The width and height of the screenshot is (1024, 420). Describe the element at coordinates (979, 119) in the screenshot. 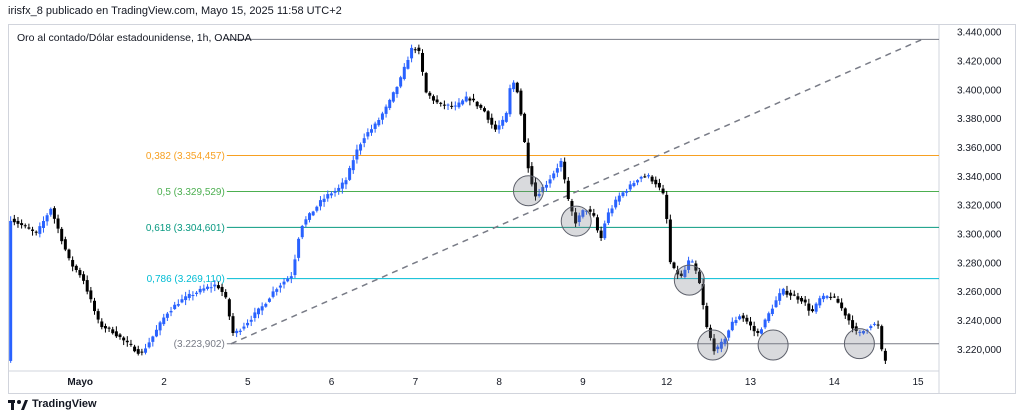

I see `y-tick-label: 3.380,000` at that location.